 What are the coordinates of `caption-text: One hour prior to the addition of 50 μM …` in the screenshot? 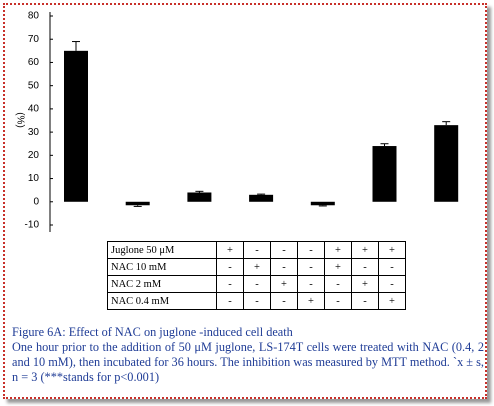 It's located at (248, 362).